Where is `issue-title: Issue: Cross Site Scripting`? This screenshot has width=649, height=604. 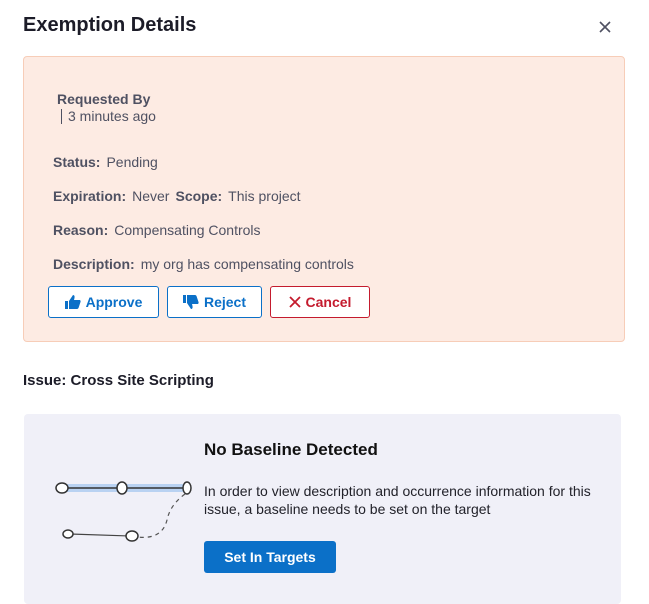
issue-title: Issue: Cross Site Scripting is located at coordinates (118, 380).